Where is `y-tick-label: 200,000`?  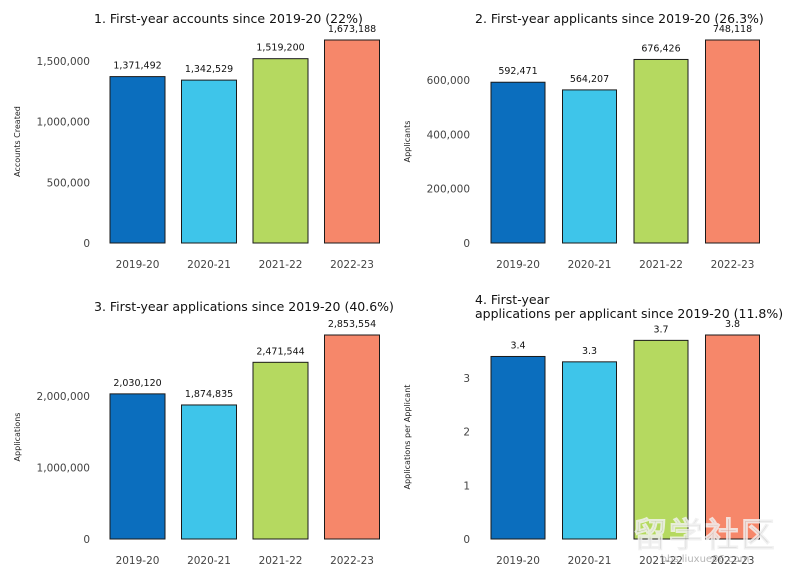 y-tick-label: 200,000 is located at coordinates (448, 190).